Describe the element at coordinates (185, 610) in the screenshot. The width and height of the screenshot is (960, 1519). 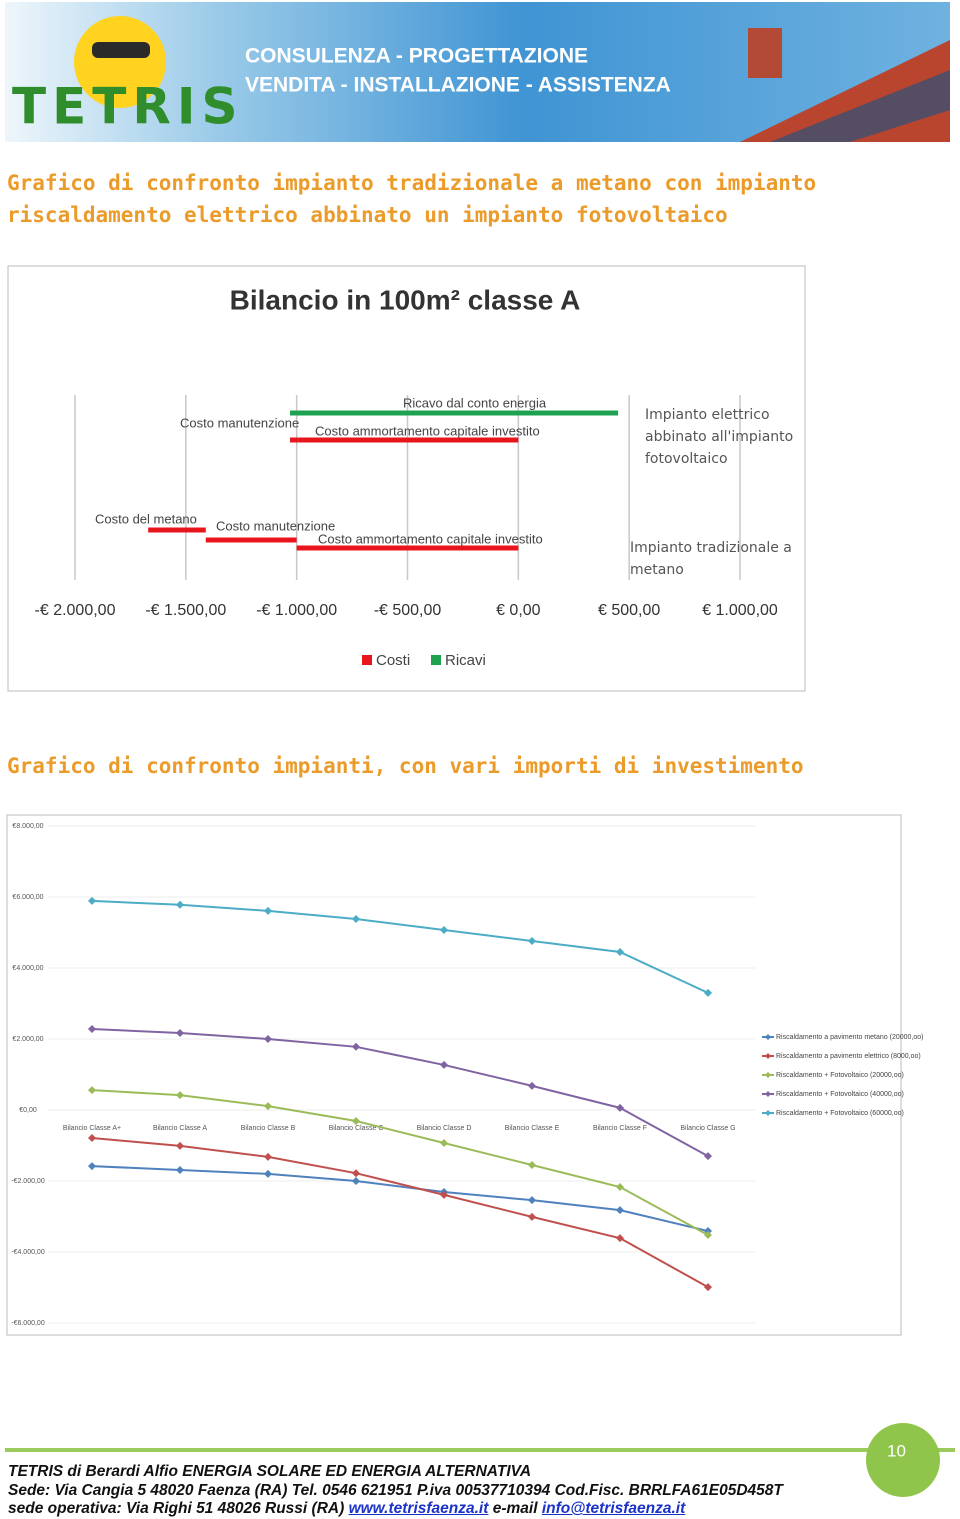
I see `x-tick-label: -€ 1.500,00` at that location.